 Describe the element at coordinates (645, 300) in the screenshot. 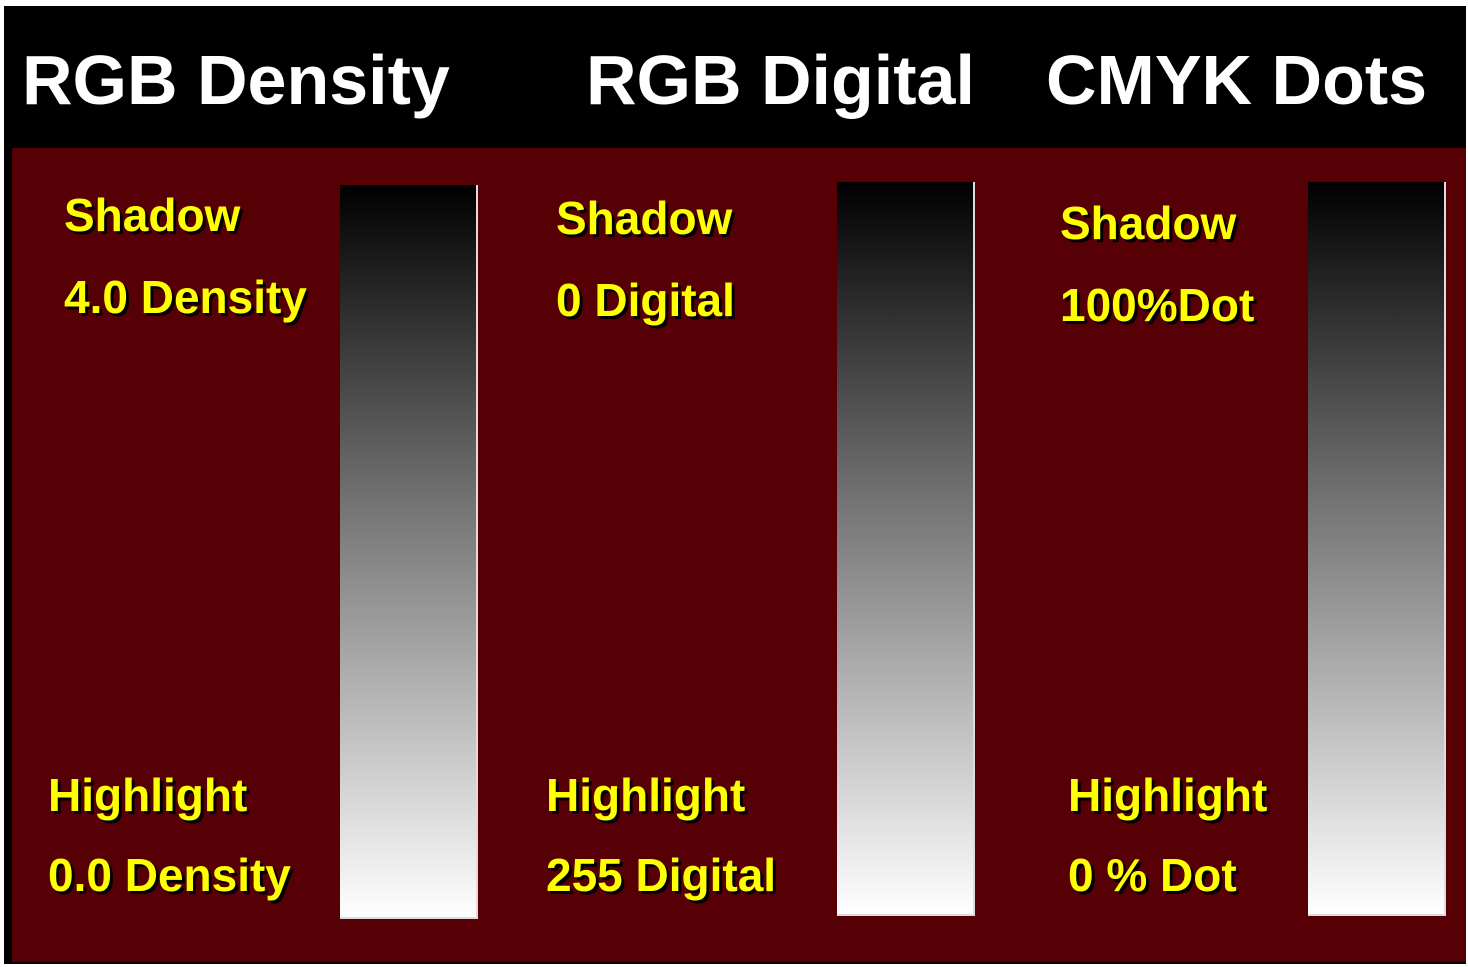

I see `shadow-value: 0 Digital` at that location.